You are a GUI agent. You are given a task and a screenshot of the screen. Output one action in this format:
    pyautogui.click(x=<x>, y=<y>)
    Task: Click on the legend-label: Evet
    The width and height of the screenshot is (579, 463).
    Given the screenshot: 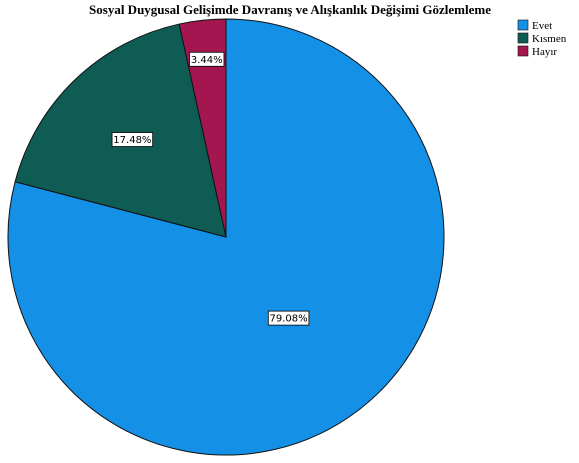 What is the action you would take?
    pyautogui.click(x=542, y=26)
    